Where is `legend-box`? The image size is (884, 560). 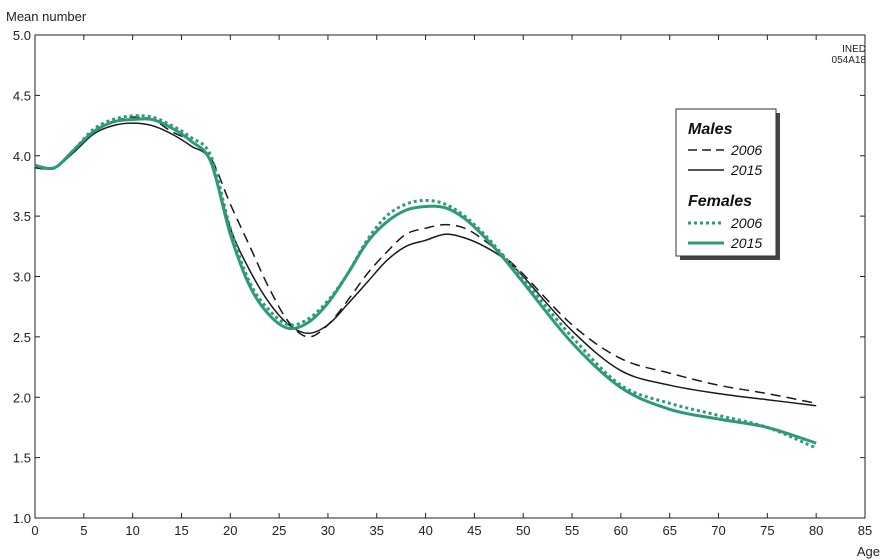
legend-box is located at coordinates (726, 182).